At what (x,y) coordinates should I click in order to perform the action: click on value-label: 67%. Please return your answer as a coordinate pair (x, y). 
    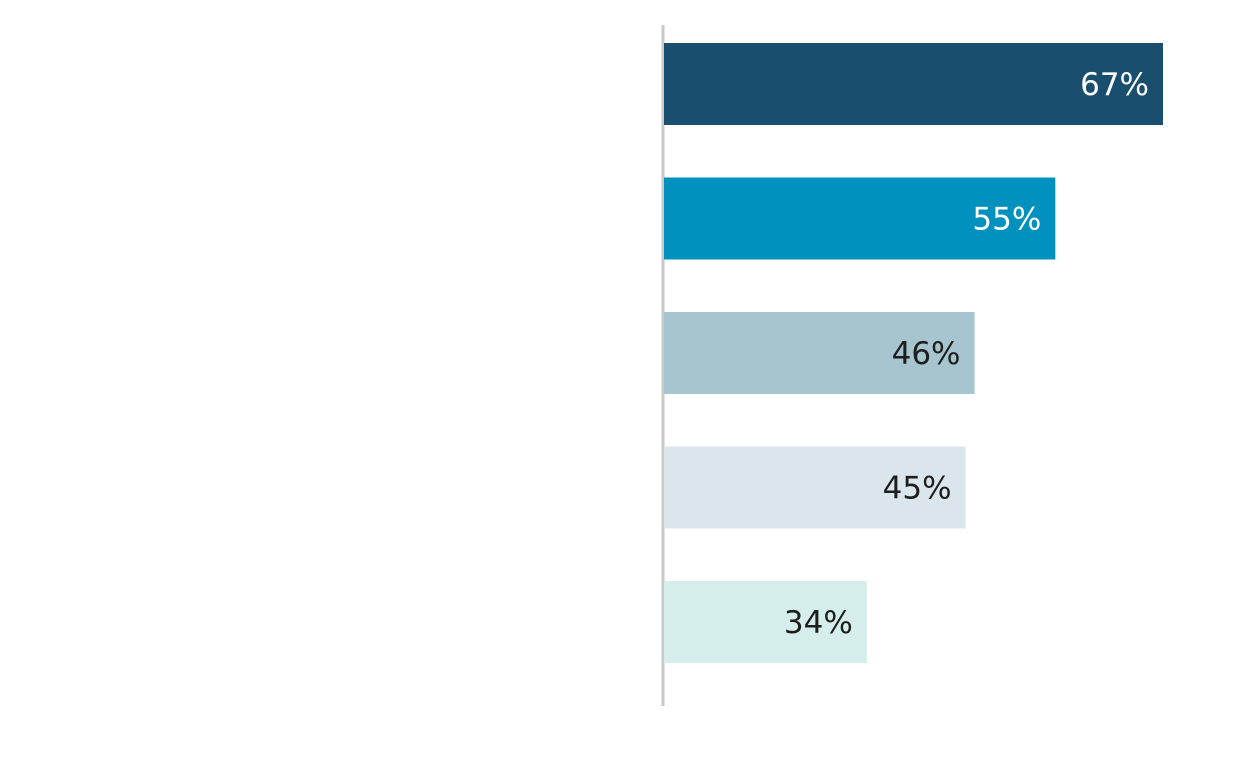
    Looking at the image, I should click on (1114, 85).